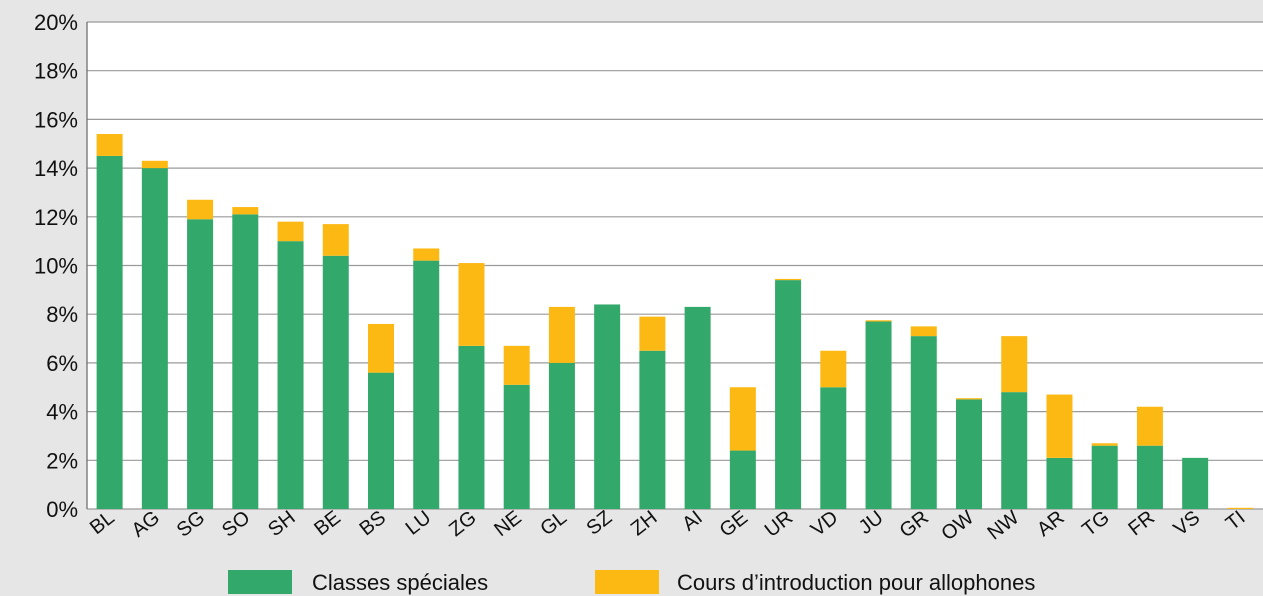  I want to click on legend-label-1: Cours d’introduction pour allophones, so click(856, 582).